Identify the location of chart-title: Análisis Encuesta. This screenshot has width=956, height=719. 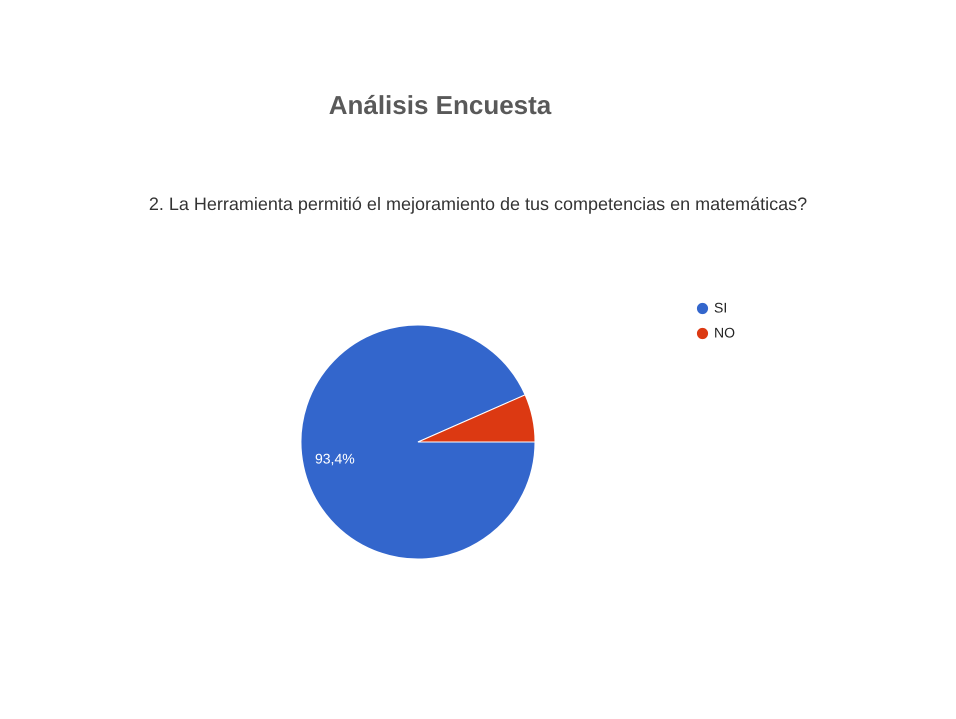
(440, 105).